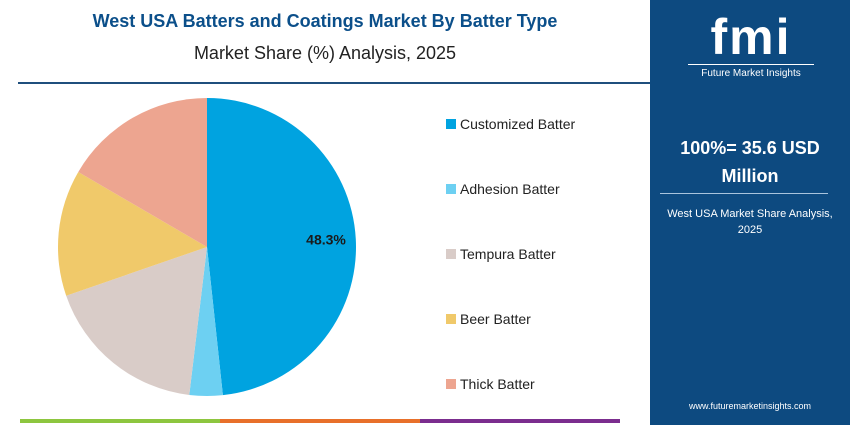  Describe the element at coordinates (282, 247) in the screenshot. I see `pie-slice-customized-batter` at that location.